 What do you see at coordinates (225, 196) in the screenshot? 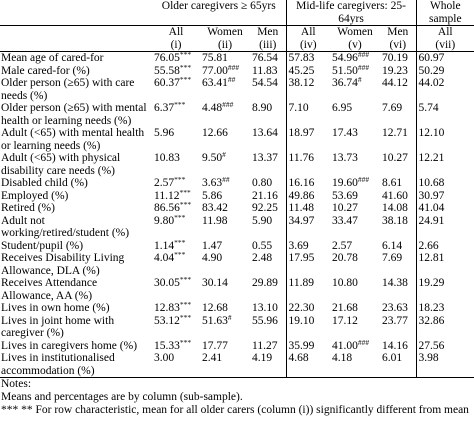
I see `cell: 5.86` at bounding box center [225, 196].